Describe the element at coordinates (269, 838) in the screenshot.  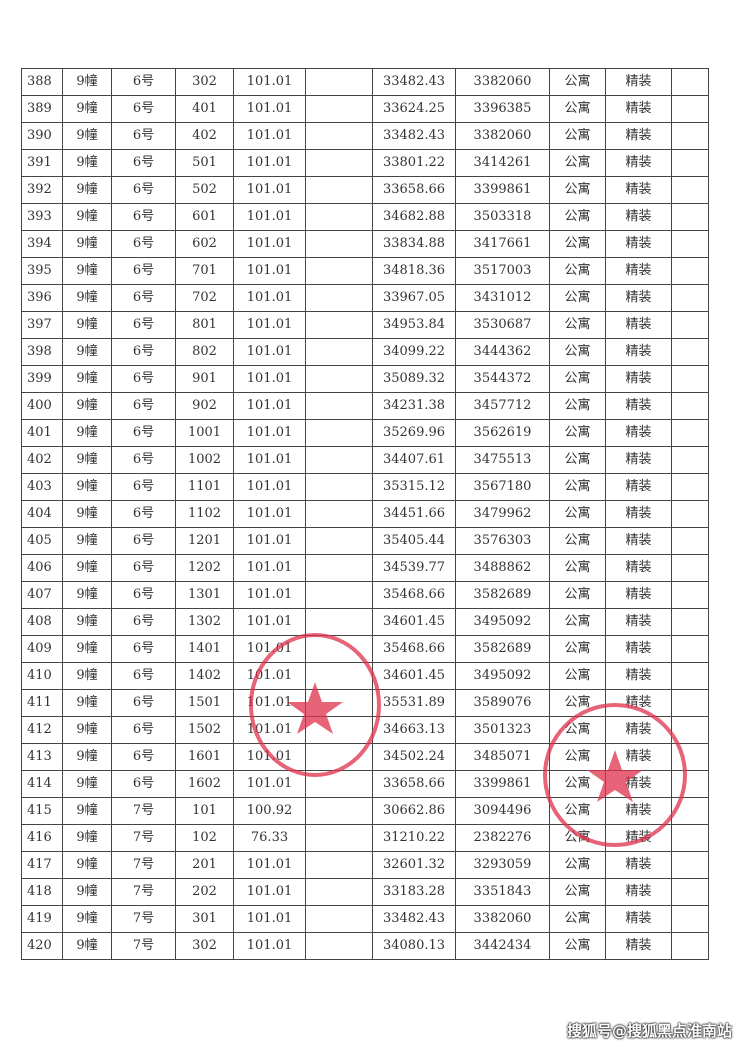
I see `cell-area: 76.33` at that location.